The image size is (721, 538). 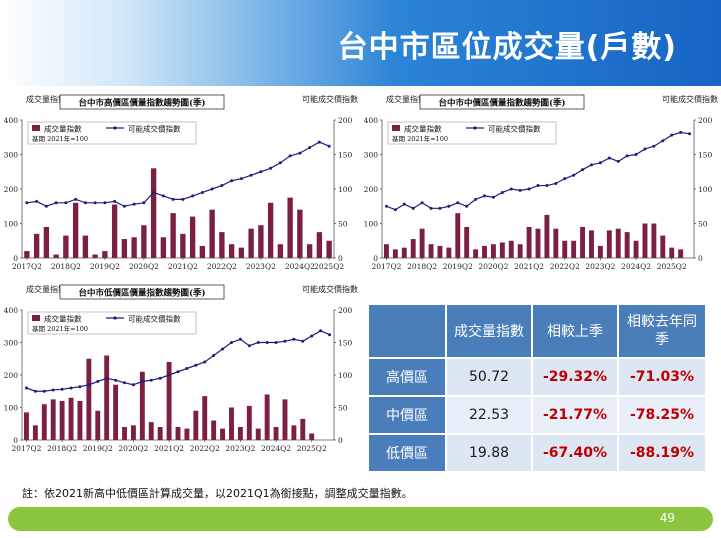 What do you see at coordinates (36, 128) in the screenshot?
I see `legend-bar-swatch` at bounding box center [36, 128].